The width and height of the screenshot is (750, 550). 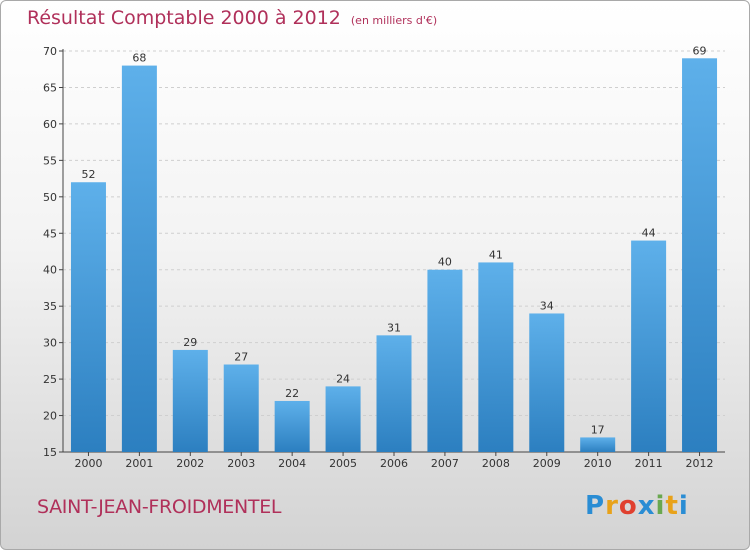 What do you see at coordinates (50, 270) in the screenshot?
I see `y-tick-label: 40` at bounding box center [50, 270].